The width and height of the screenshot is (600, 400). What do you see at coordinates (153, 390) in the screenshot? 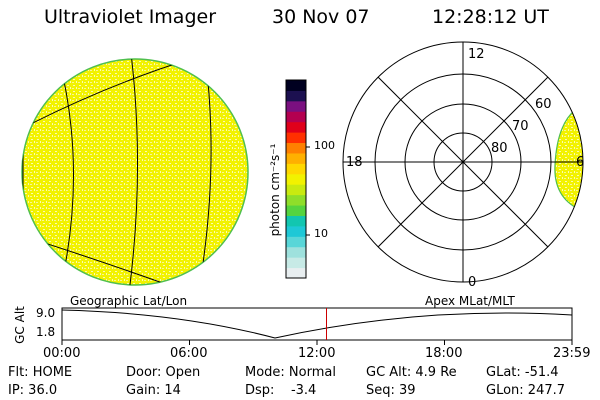
I see `status-gain: Gain: 14` at bounding box center [153, 390].